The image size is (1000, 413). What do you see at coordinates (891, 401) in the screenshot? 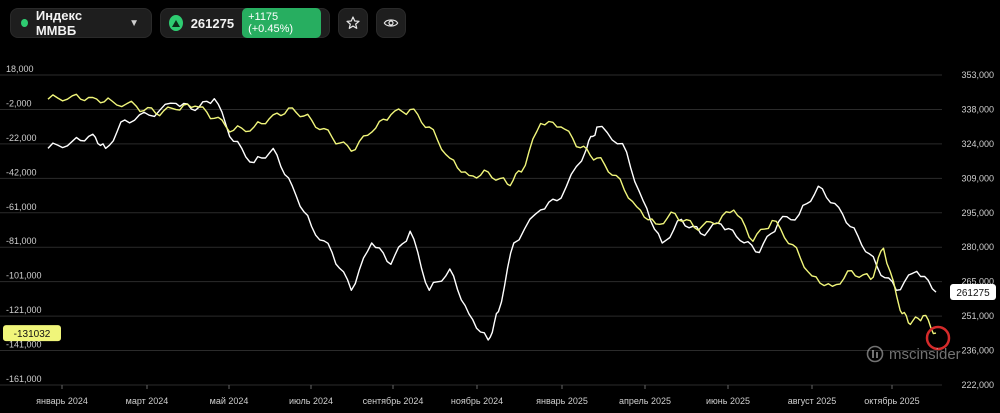
I see `x-tick-label: октябрь 2025` at bounding box center [891, 401].